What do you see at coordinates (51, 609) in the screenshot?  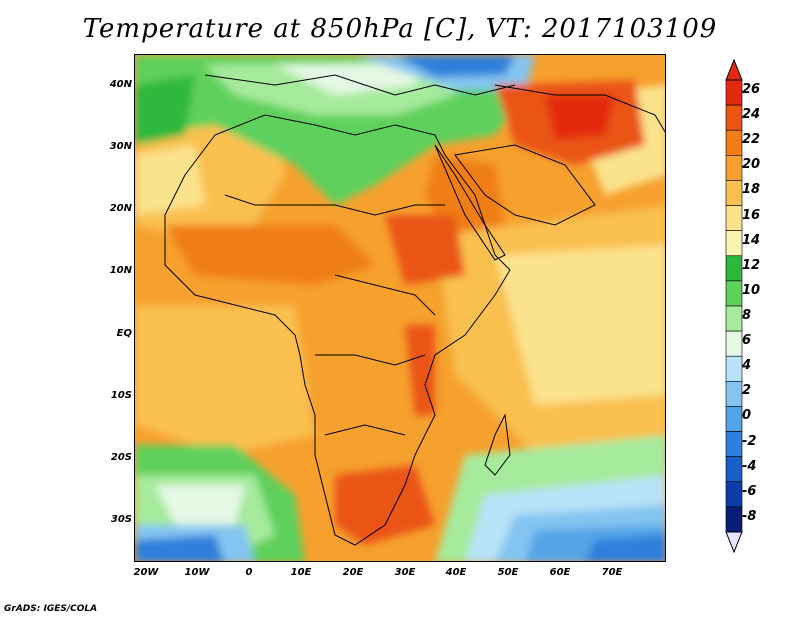 I see `credit-text: GrADS: IGES/COLA` at bounding box center [51, 609].